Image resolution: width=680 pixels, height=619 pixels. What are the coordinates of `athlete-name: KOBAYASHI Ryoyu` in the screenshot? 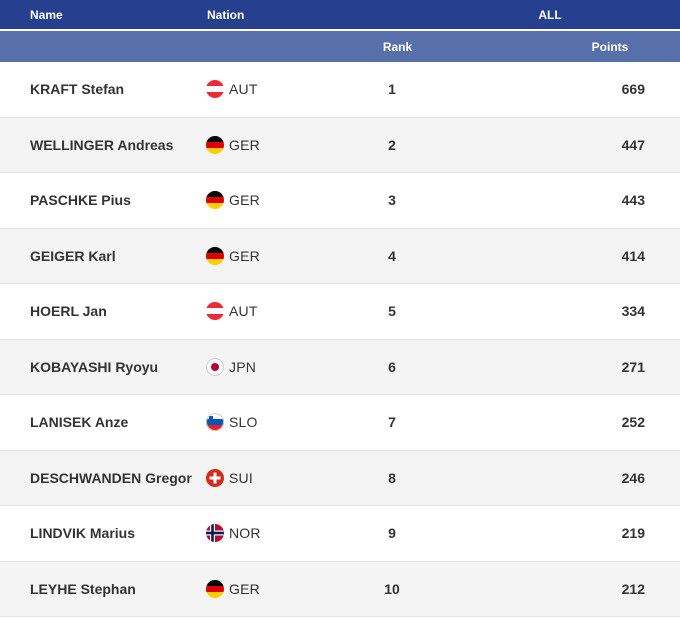 It's located at (94, 366).